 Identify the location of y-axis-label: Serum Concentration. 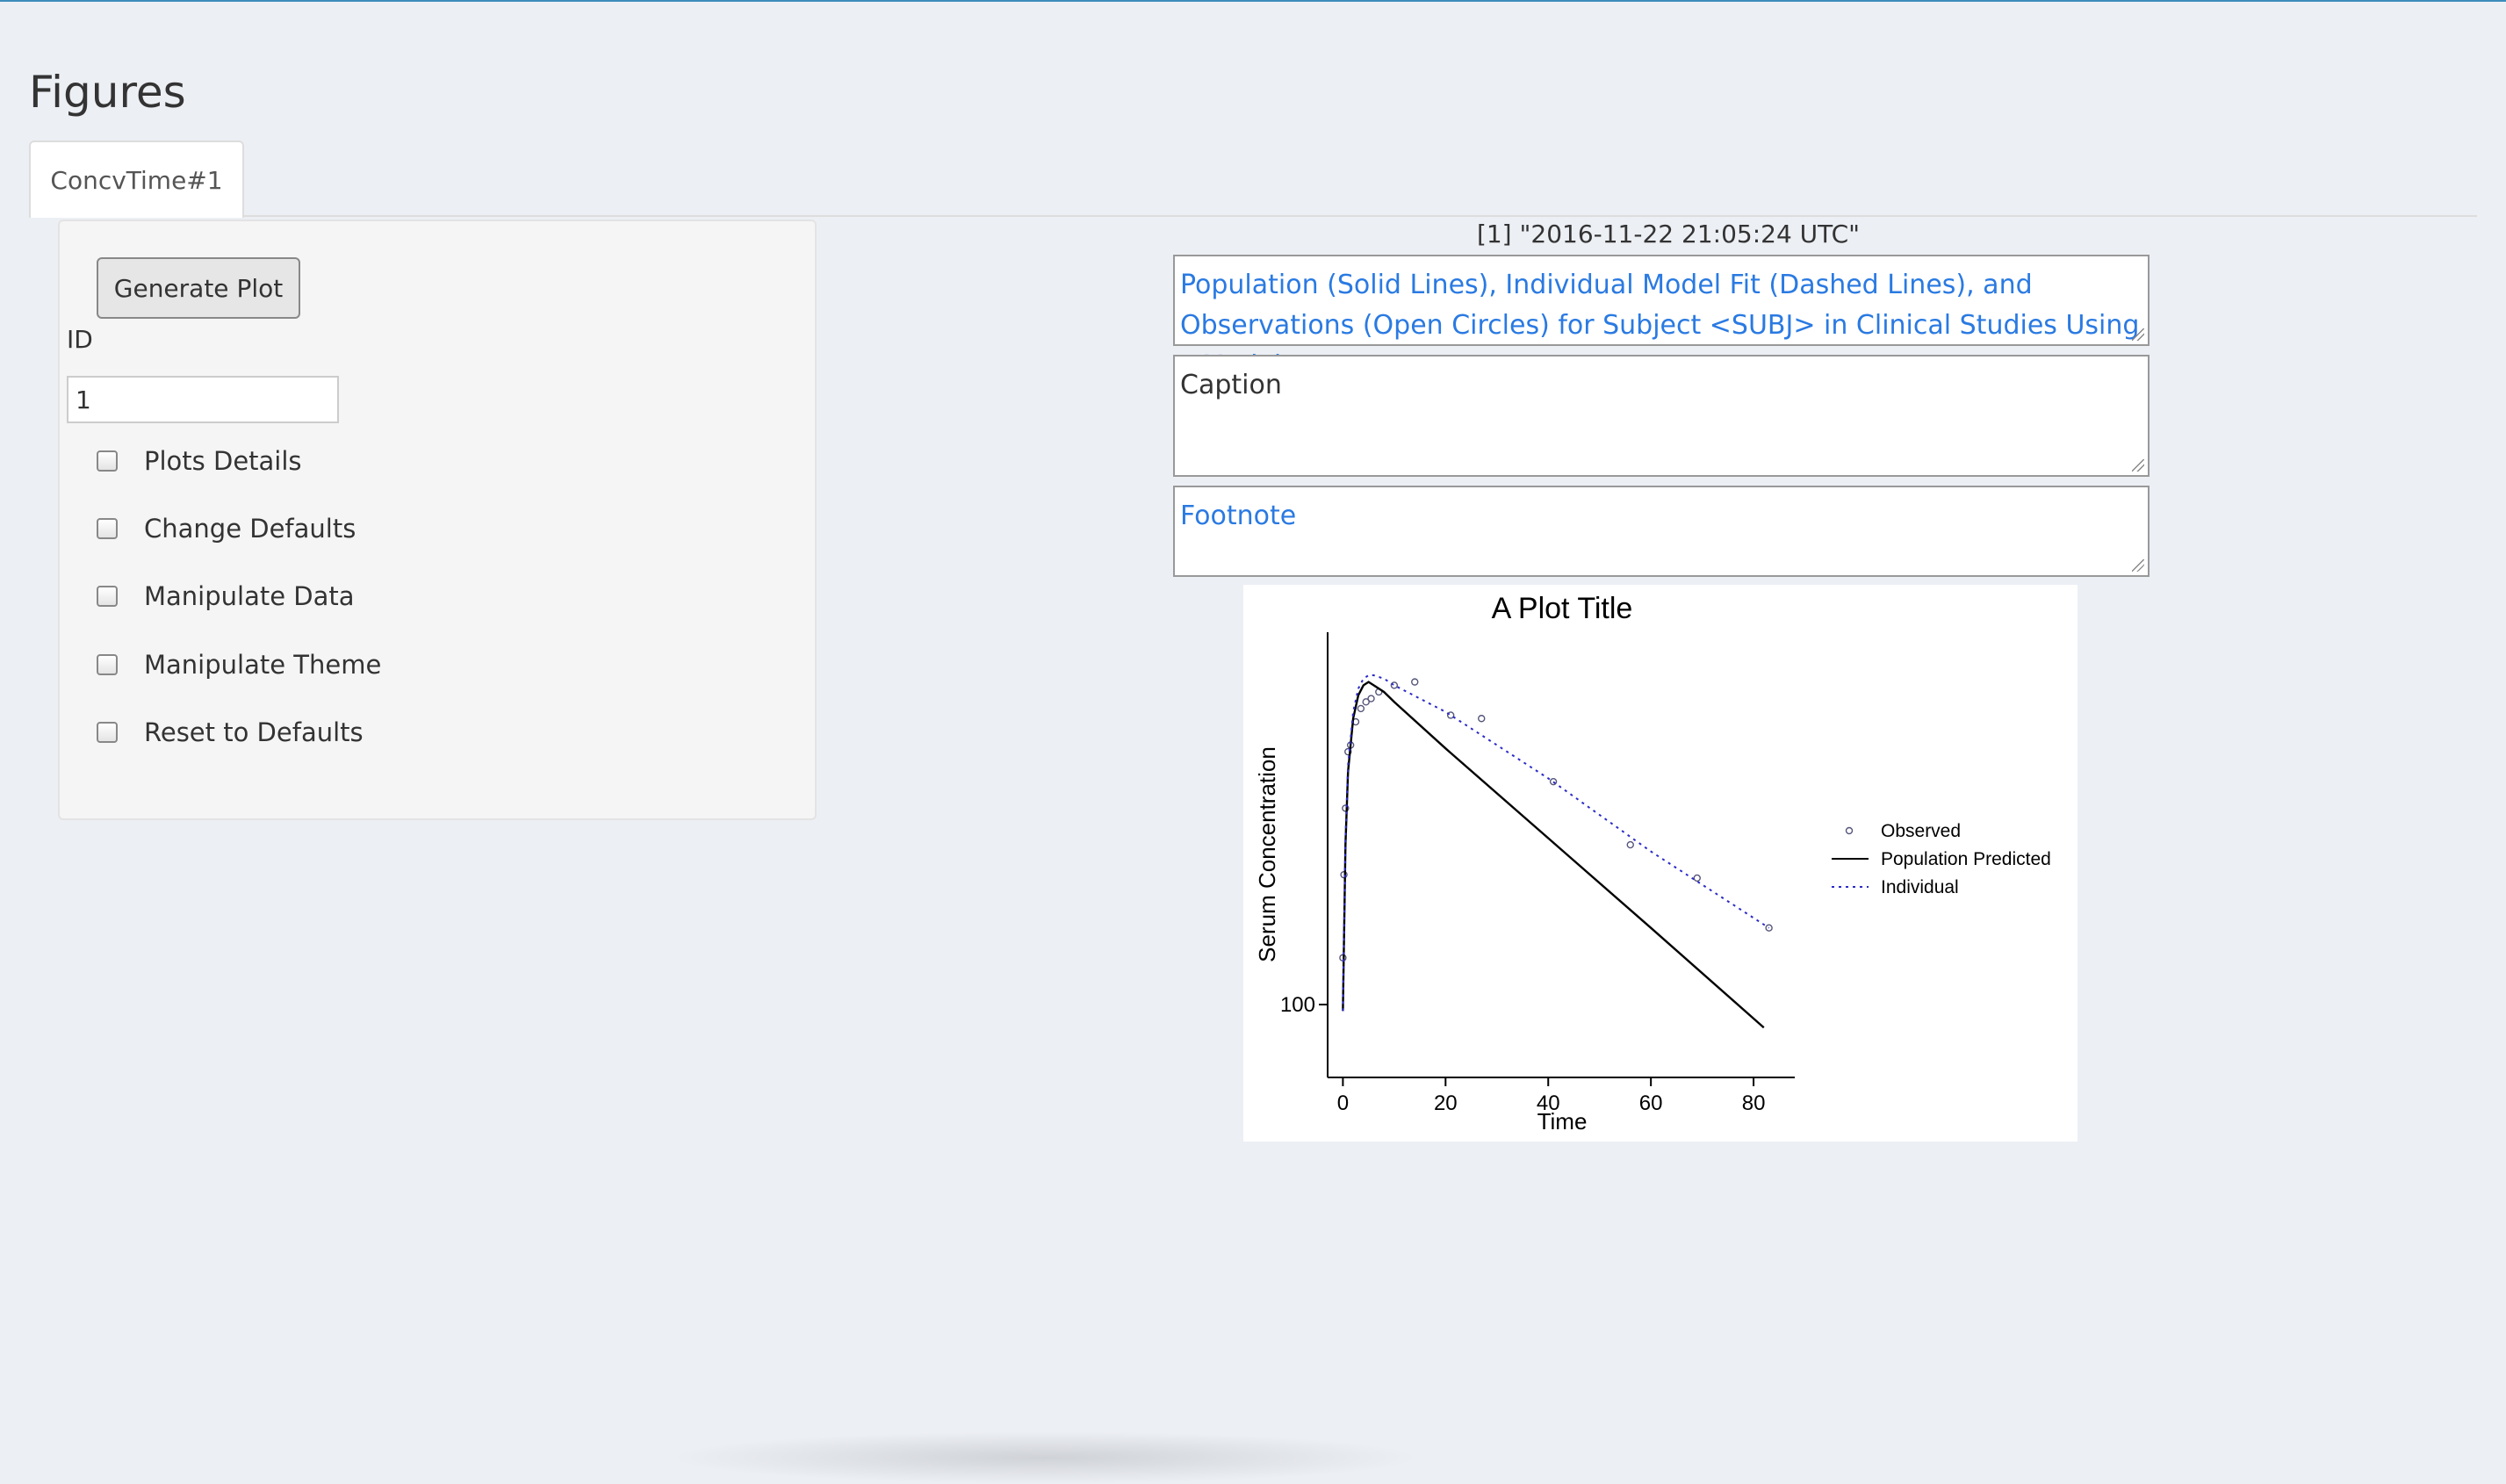
(1267, 854).